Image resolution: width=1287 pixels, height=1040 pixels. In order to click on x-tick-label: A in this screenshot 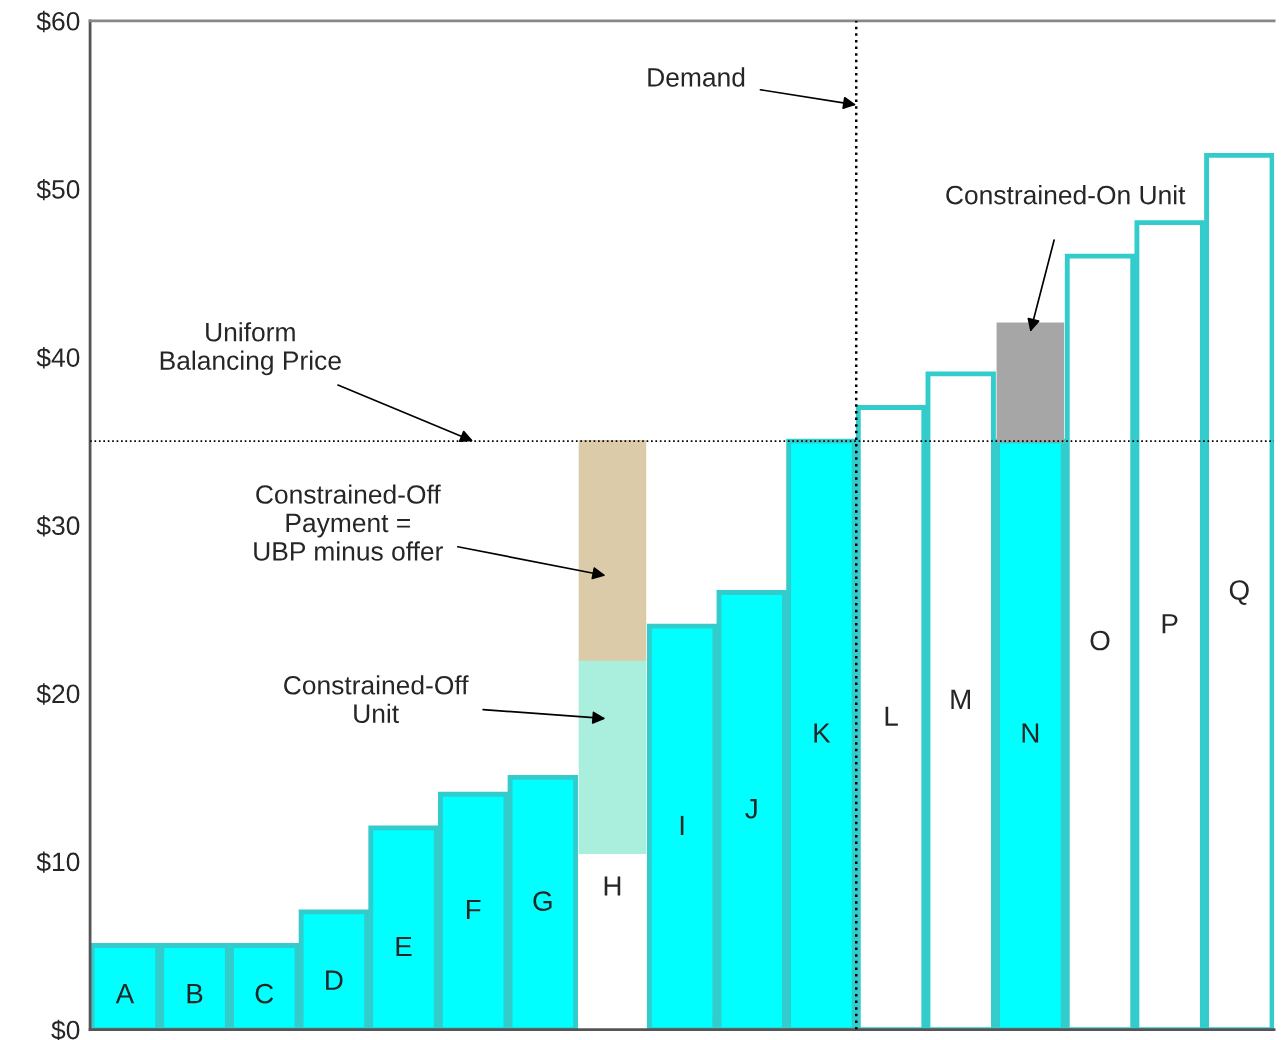, I will do `click(125, 994)`.